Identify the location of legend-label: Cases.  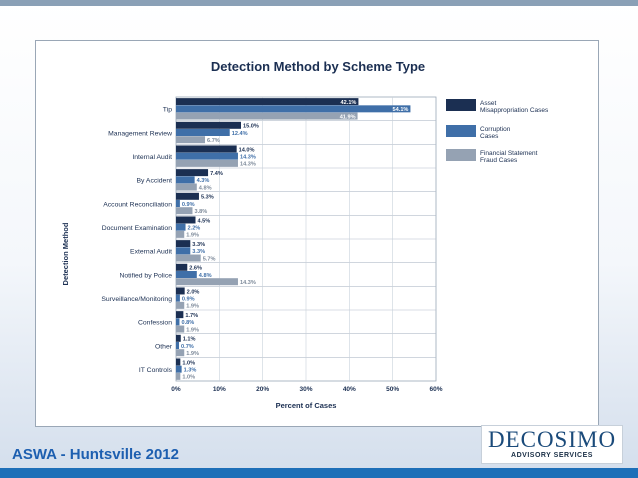
(489, 136).